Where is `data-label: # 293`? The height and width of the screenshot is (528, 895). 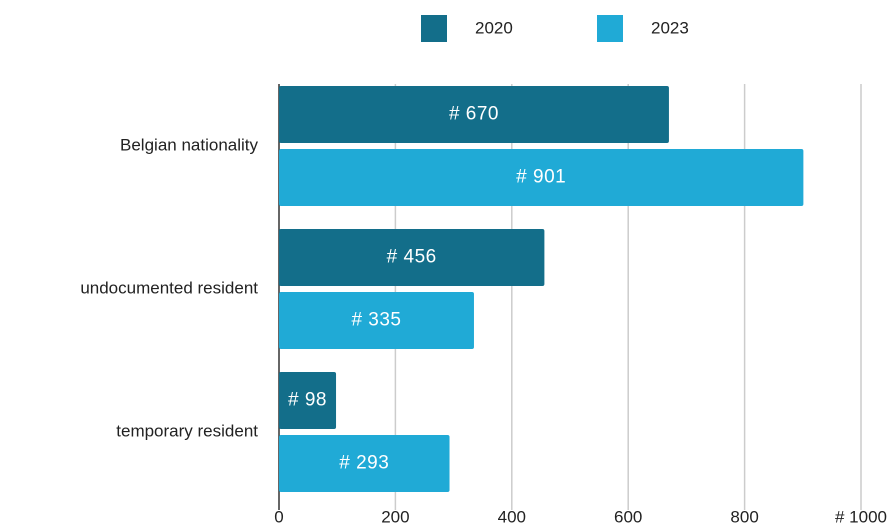 data-label: # 293 is located at coordinates (364, 463).